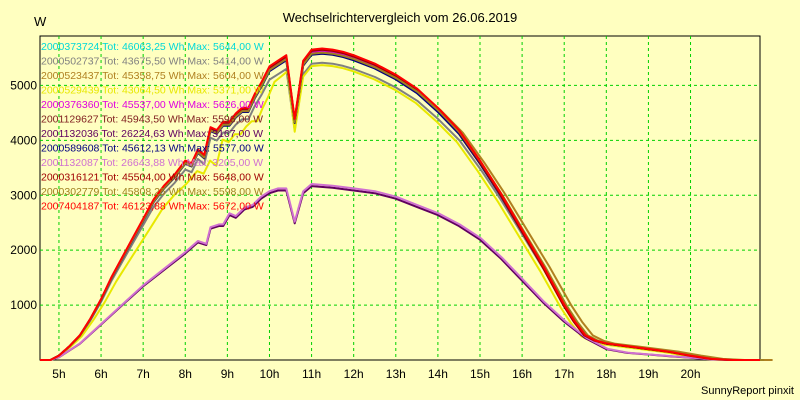 This screenshot has width=800, height=400. What do you see at coordinates (400, 17) in the screenshot?
I see `chart-title: Wechselrichtervergleich vom 26.06.2019` at bounding box center [400, 17].